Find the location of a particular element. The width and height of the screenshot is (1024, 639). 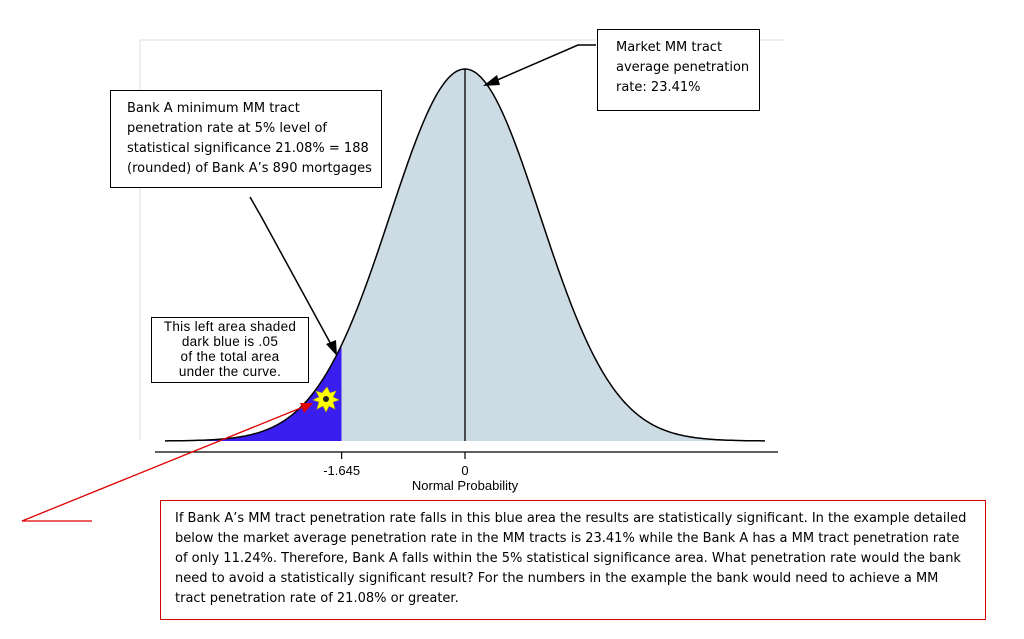

red-pointer-arrow is located at coordinates (167, 462).